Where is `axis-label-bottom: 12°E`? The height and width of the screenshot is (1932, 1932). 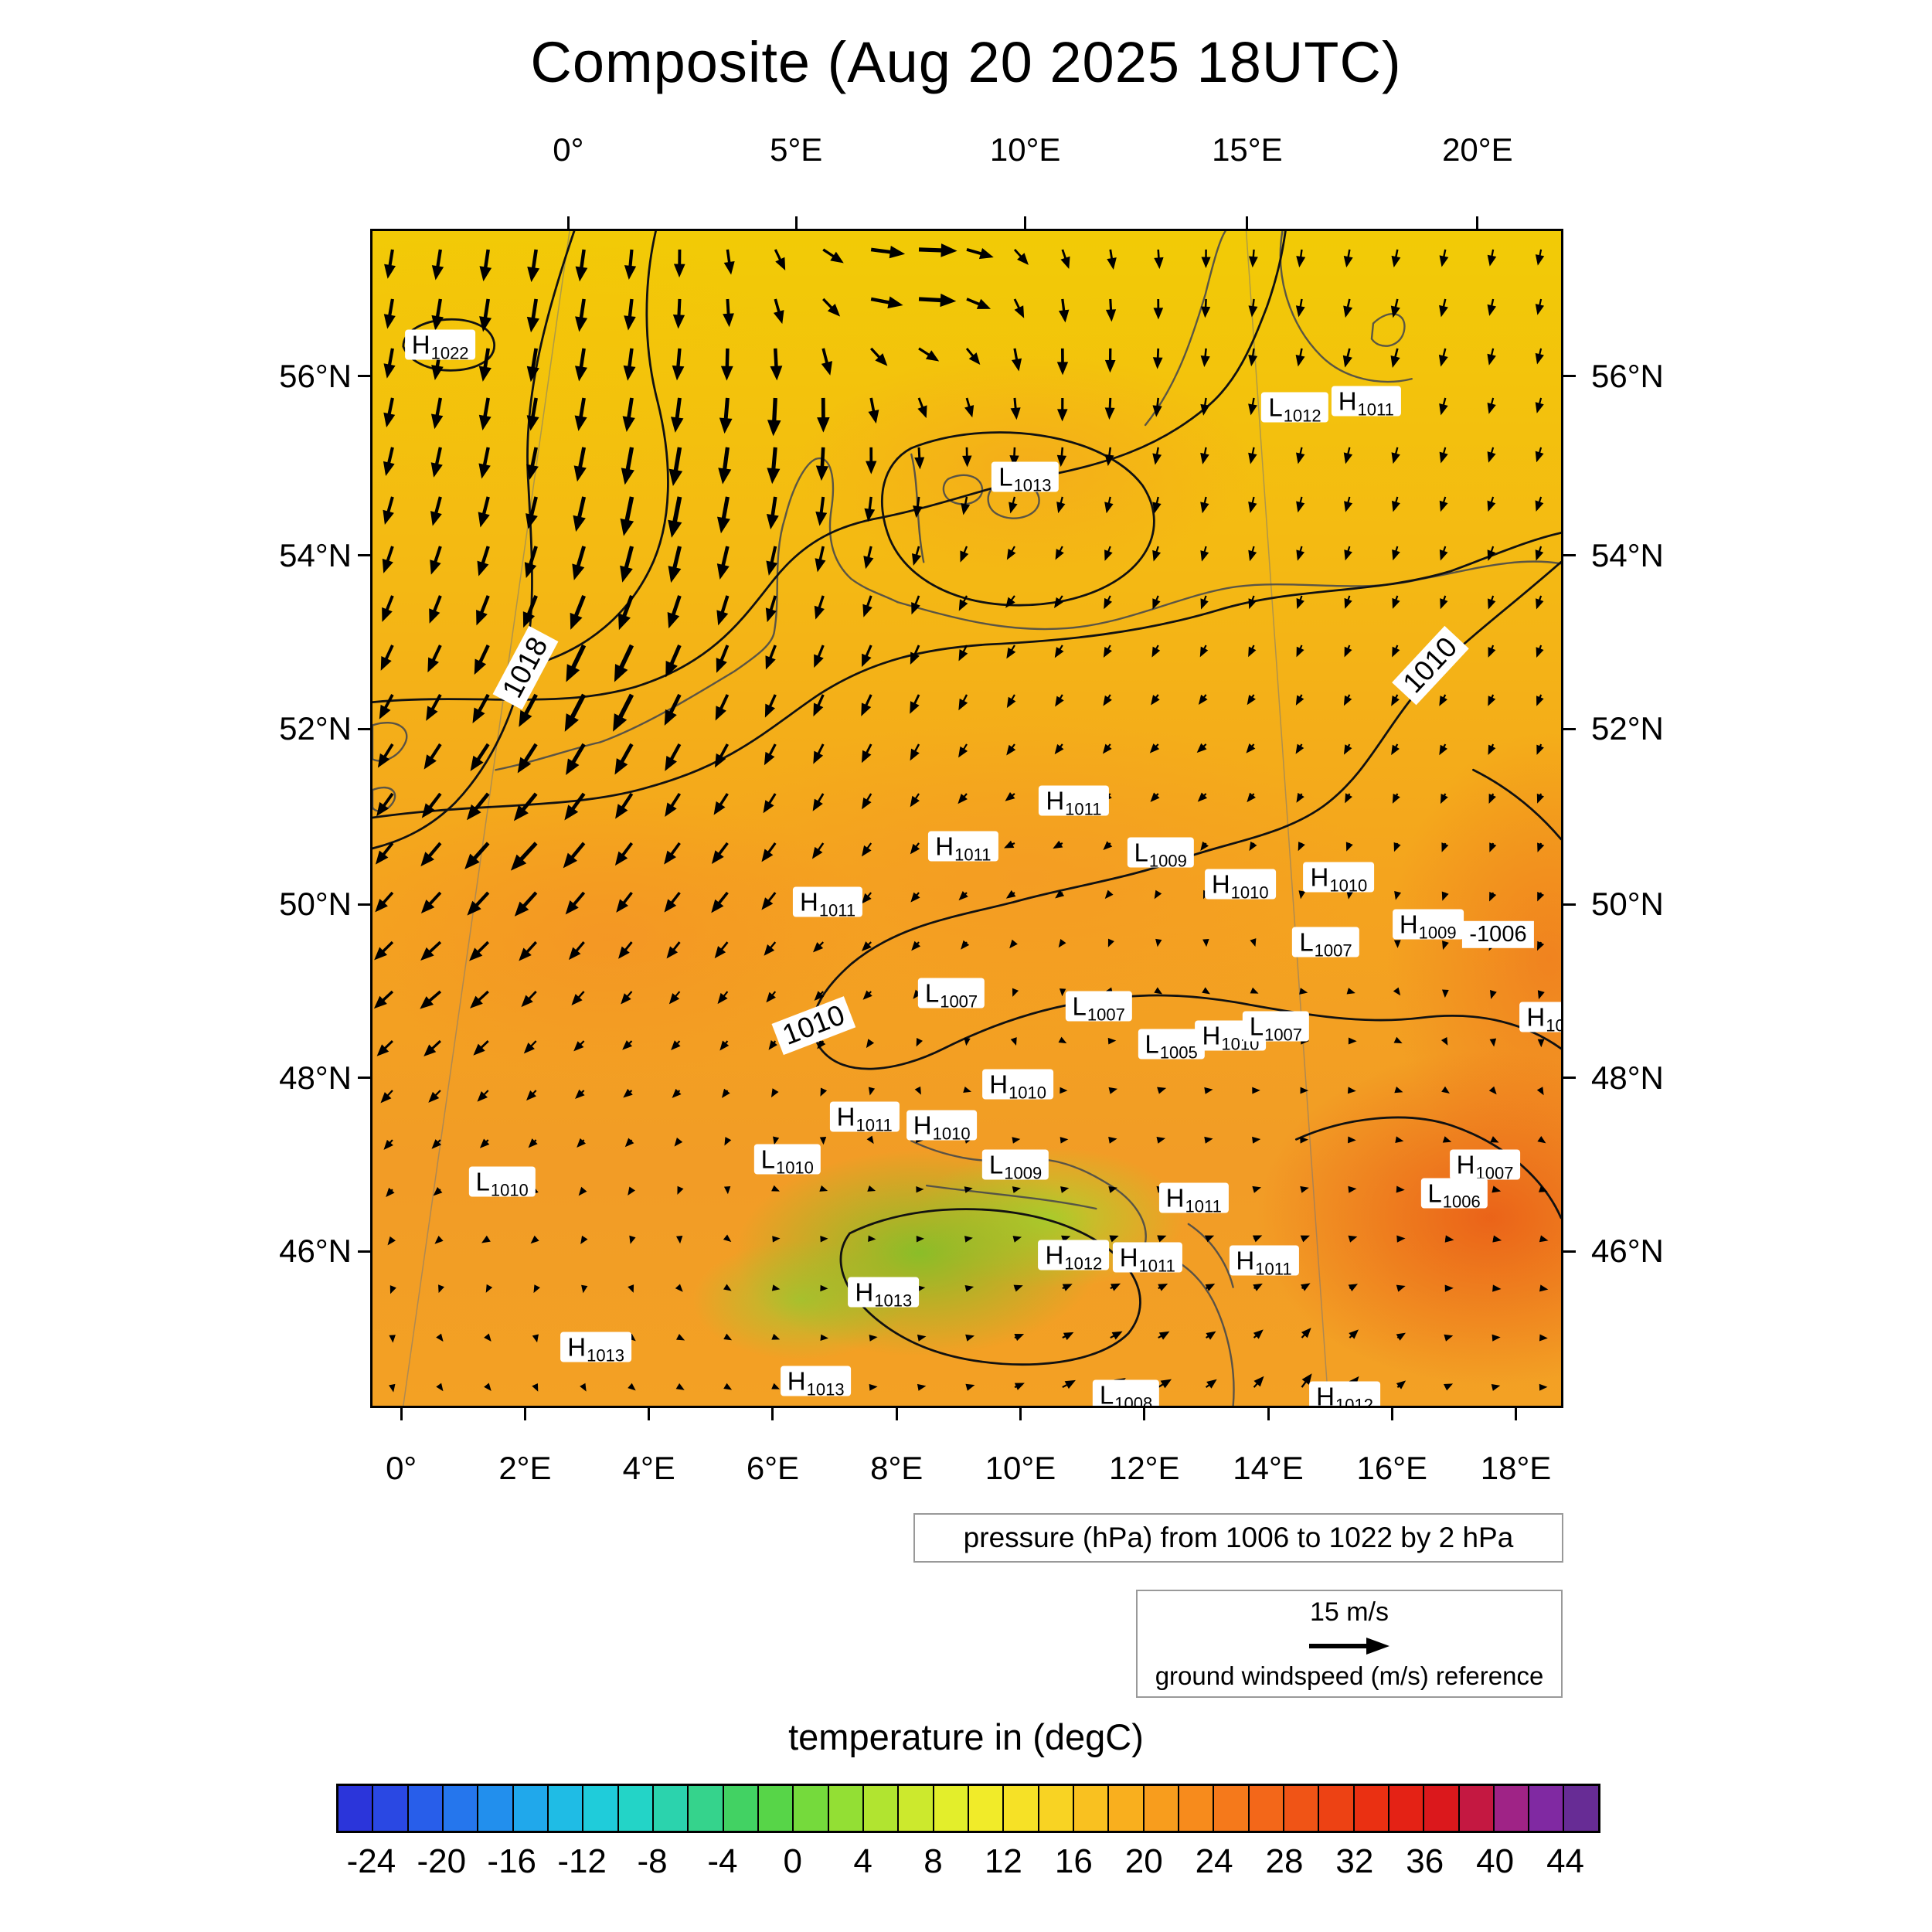 axis-label-bottom: 12°E is located at coordinates (1144, 1468).